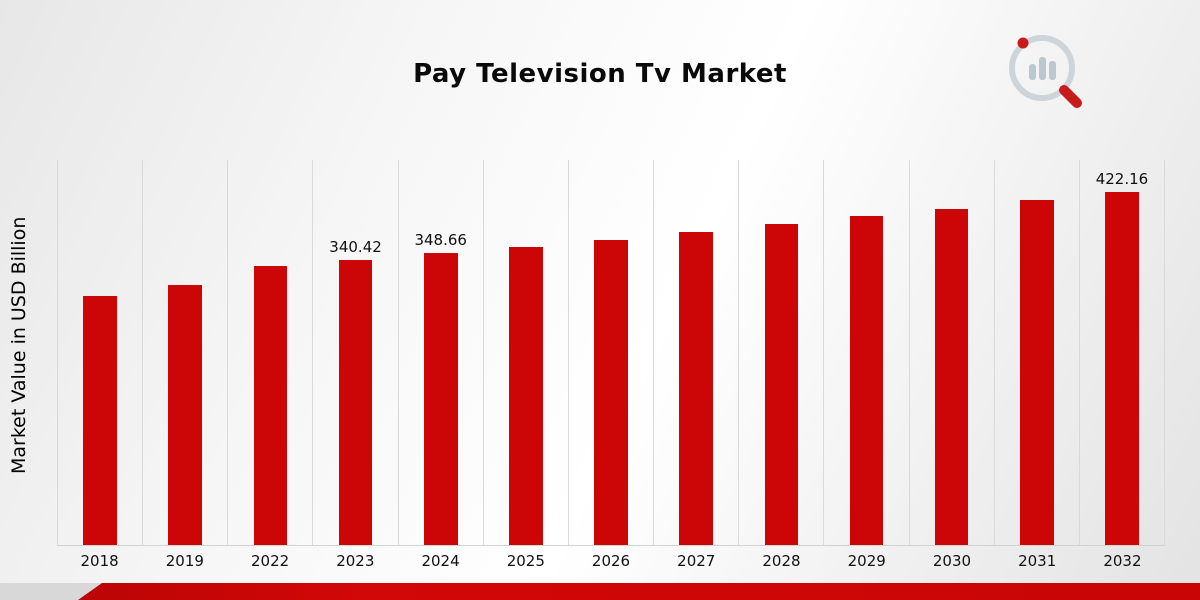  What do you see at coordinates (952, 561) in the screenshot?
I see `x-tick-label-2030: 2030` at bounding box center [952, 561].